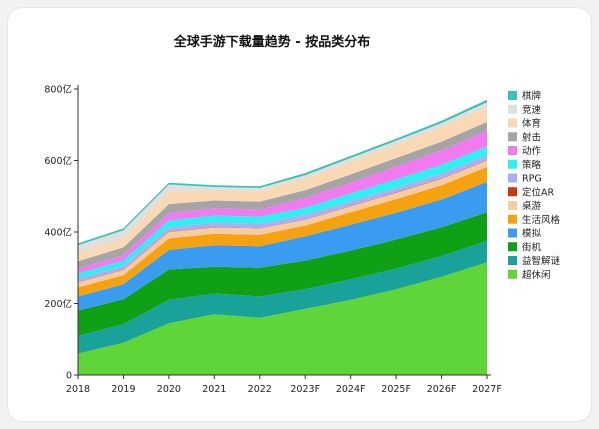 The height and width of the screenshot is (429, 599). Describe the element at coordinates (536, 275) in the screenshot. I see `legend-label-13: 超休闲` at that location.